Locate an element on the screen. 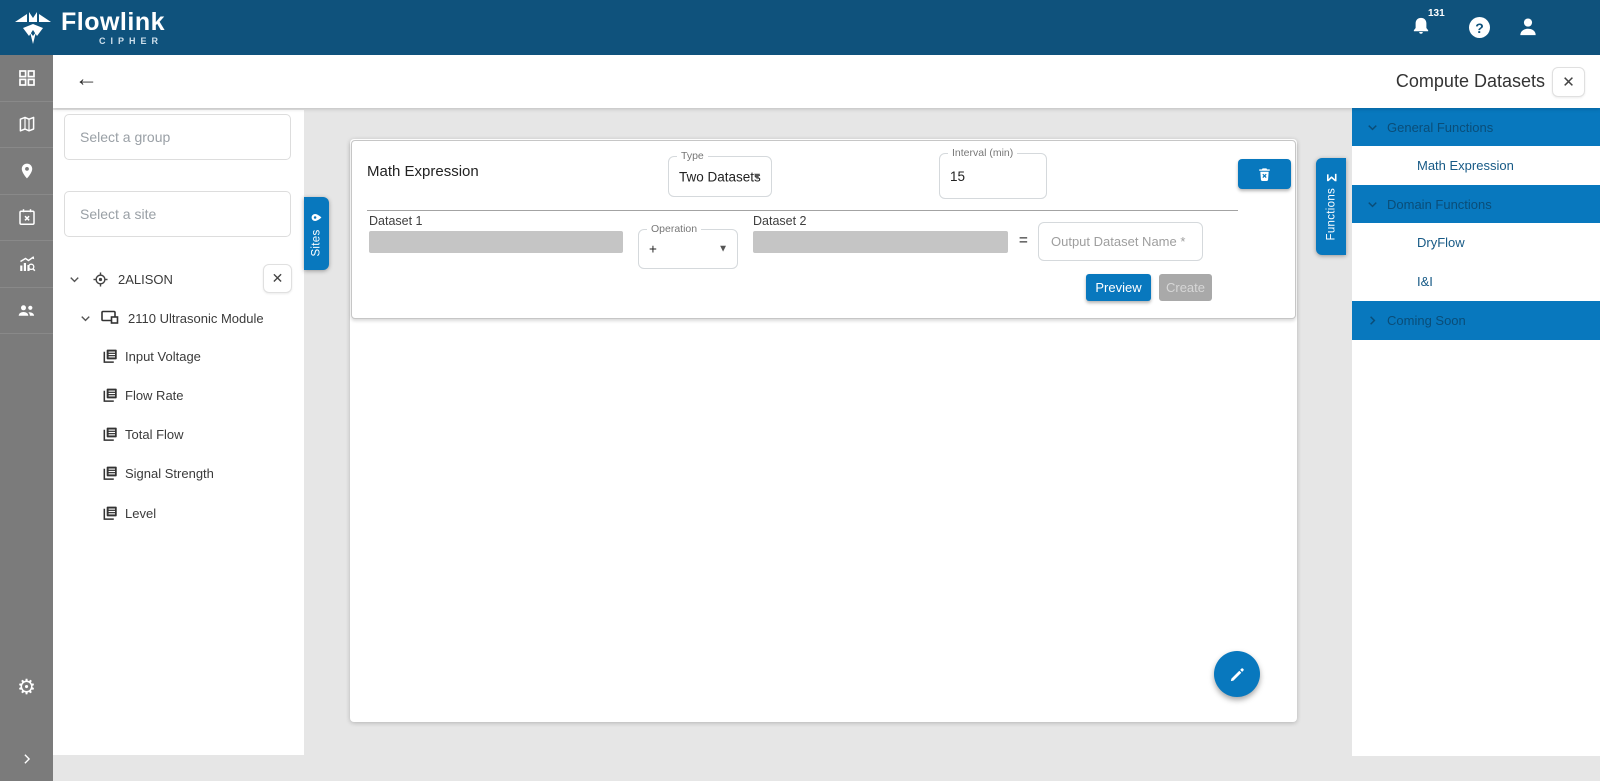 This screenshot has width=1600, height=781. tree-node-site: 2ALISON is located at coordinates (120, 279).